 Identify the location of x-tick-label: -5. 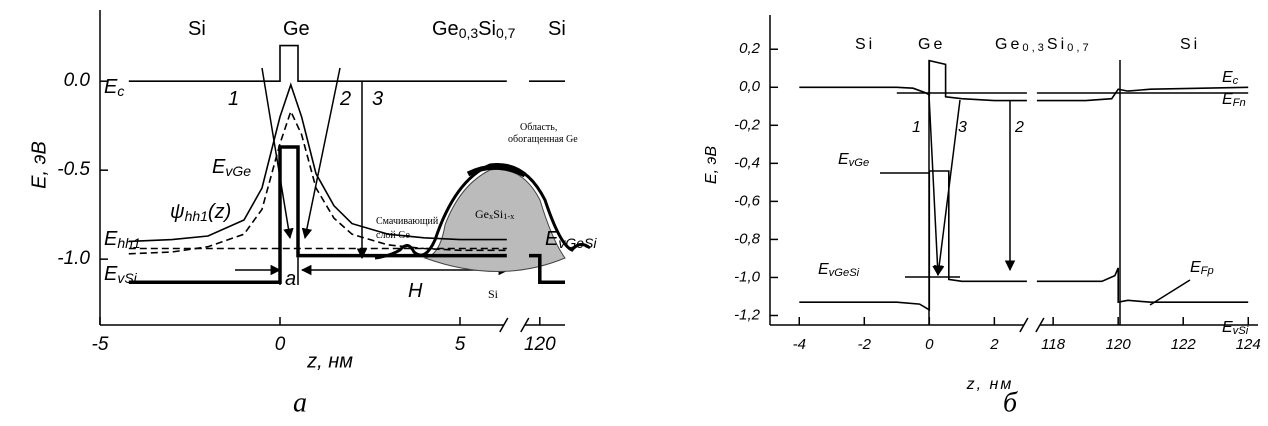
(100, 344).